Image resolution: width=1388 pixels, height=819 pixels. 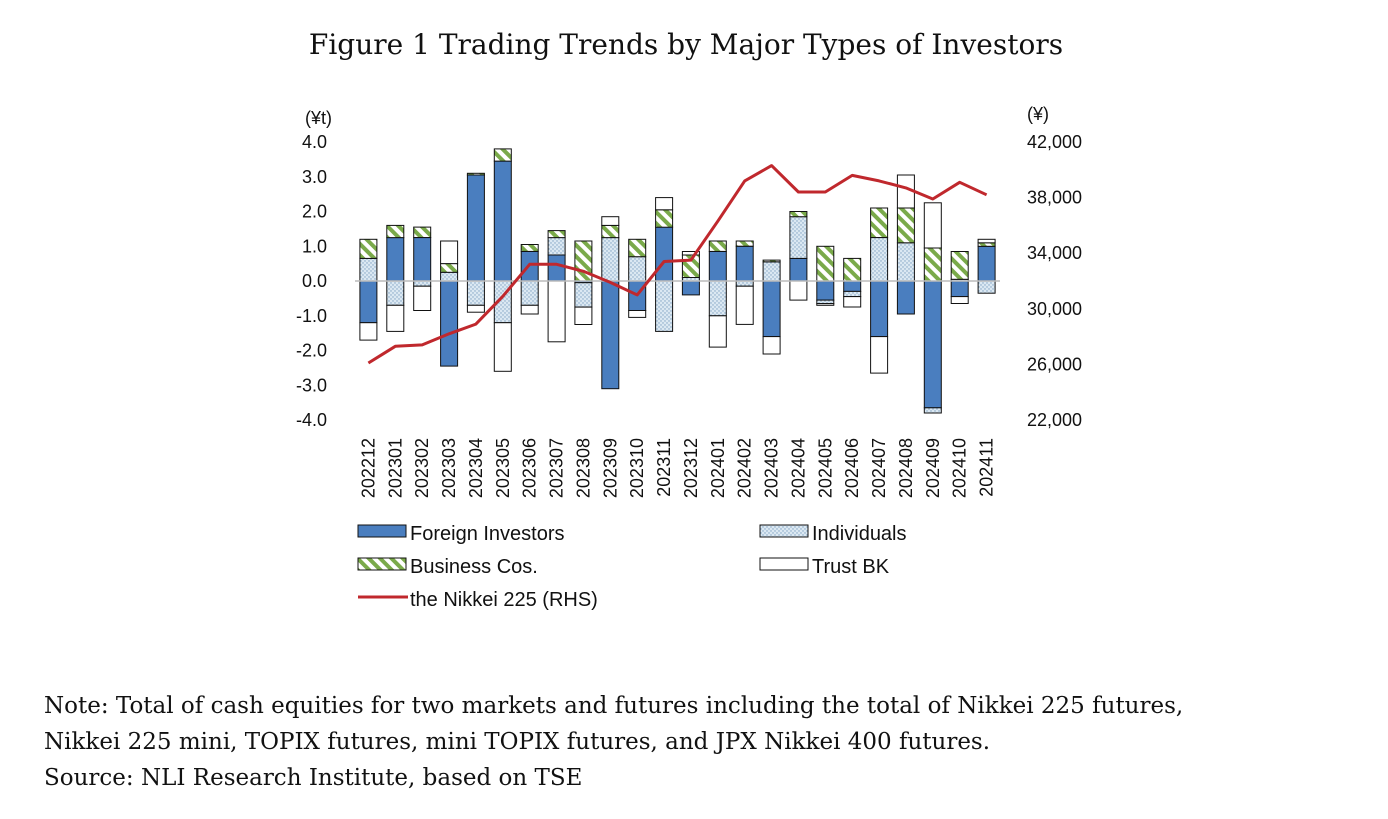 I want to click on legend-swatch-trust, so click(x=784, y=564).